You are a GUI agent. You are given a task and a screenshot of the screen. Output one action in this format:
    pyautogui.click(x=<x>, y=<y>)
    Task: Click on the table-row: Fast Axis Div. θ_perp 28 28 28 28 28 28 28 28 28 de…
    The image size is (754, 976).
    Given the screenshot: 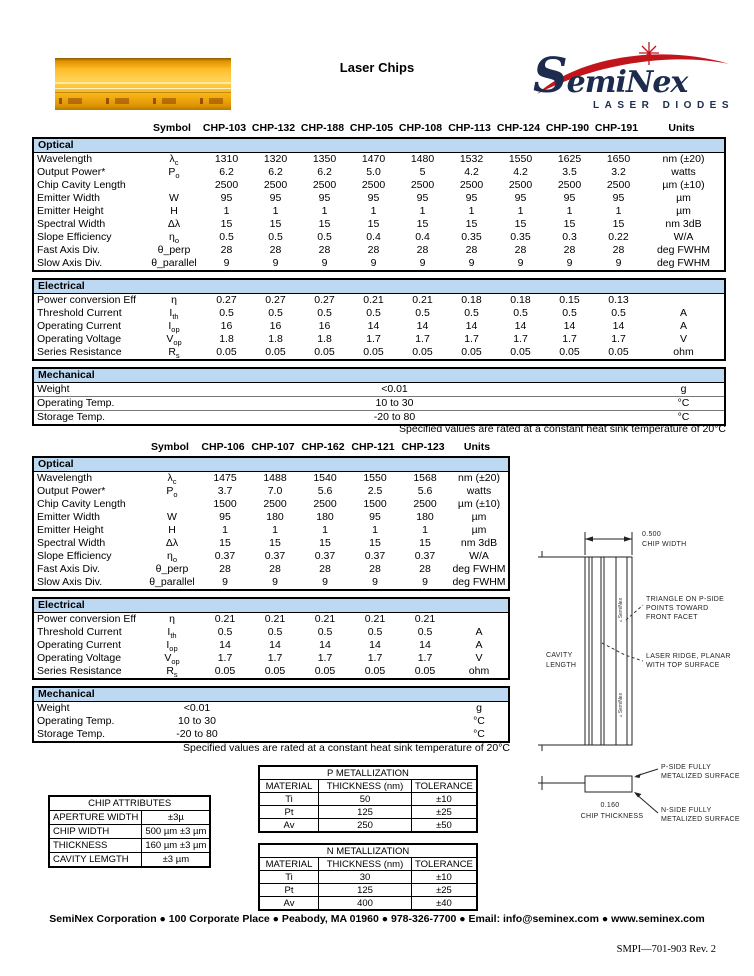 What is the action you would take?
    pyautogui.click(x=379, y=250)
    